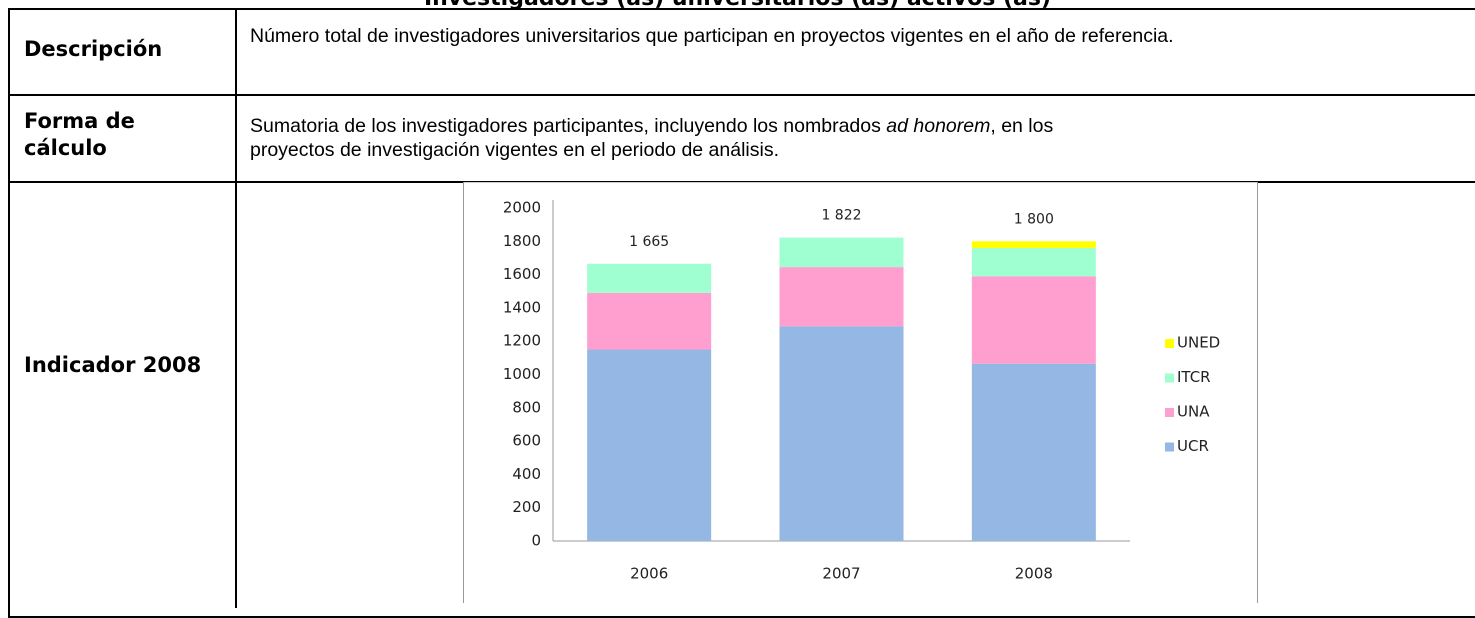 The height and width of the screenshot is (618, 1475). Describe the element at coordinates (526, 507) in the screenshot. I see `y-tick-label: 200` at that location.